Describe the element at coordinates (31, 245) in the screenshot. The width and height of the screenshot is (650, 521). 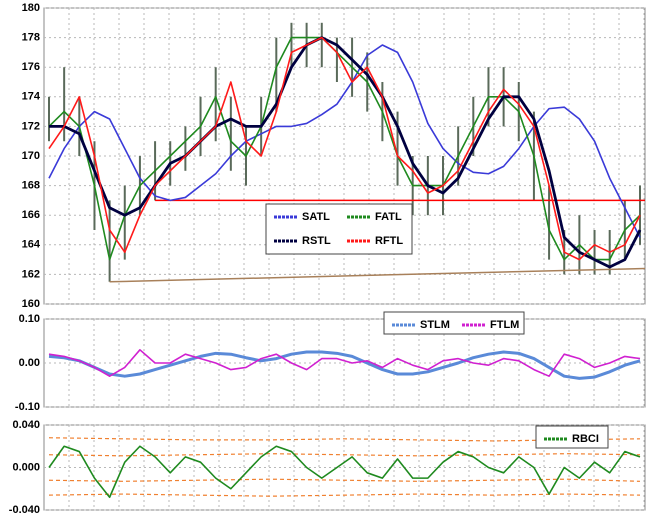
I see `y-tick-label: 164` at that location.